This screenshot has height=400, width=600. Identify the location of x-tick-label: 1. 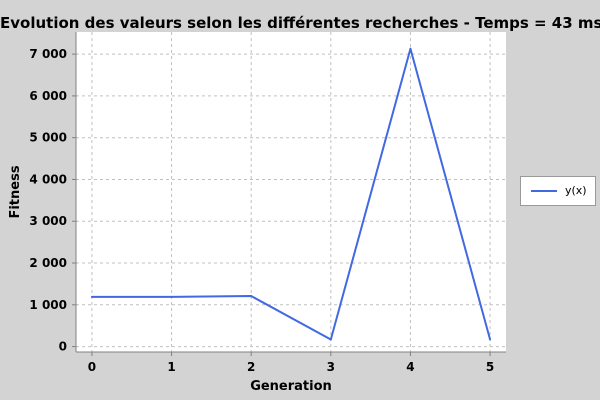
(171, 367).